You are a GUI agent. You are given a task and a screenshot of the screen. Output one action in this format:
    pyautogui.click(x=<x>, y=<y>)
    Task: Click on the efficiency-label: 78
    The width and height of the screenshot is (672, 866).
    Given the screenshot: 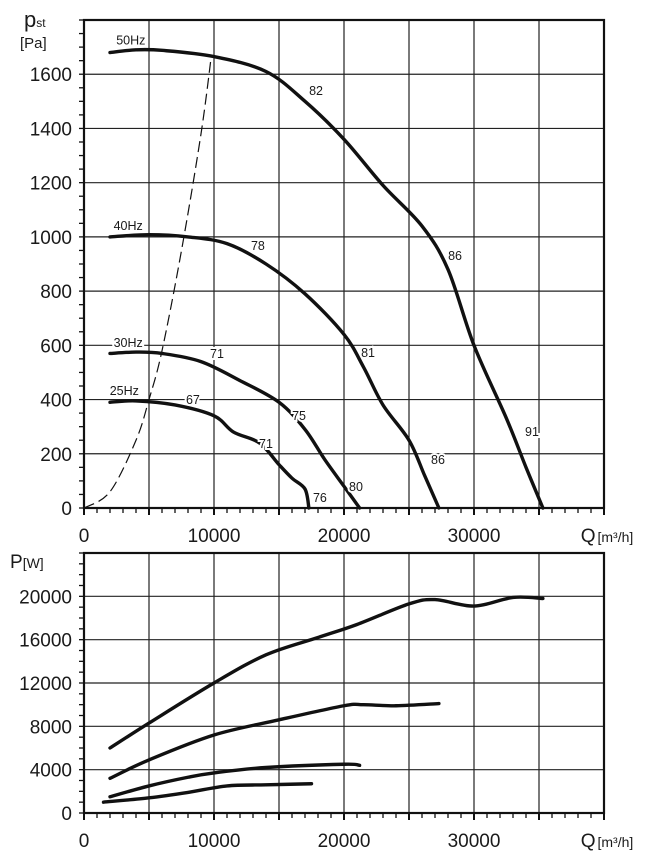 What is the action you would take?
    pyautogui.click(x=258, y=246)
    